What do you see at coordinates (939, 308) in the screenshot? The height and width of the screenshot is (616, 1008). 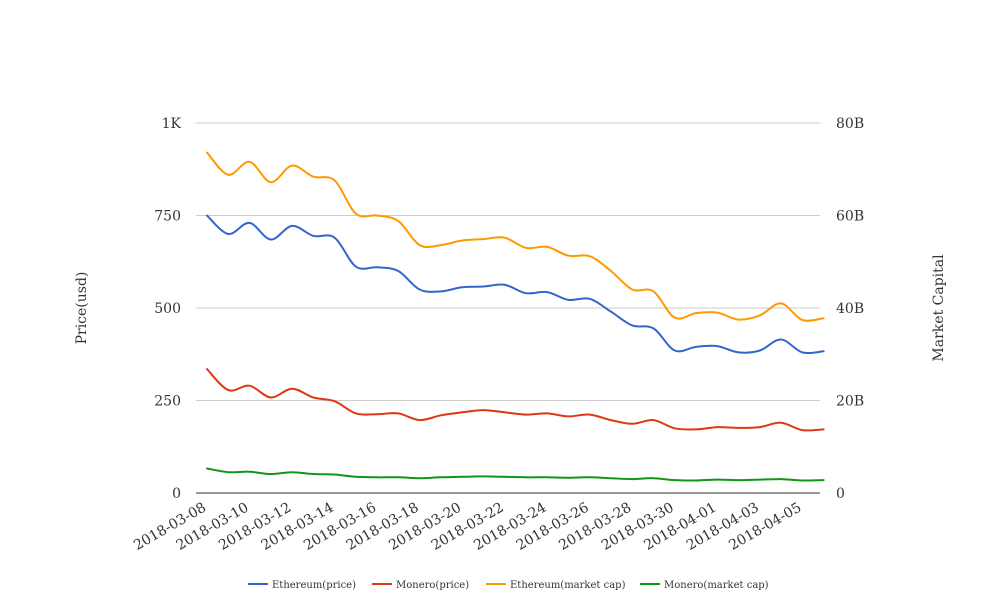 I see `right-axis-title: Market Capital` at bounding box center [939, 308].